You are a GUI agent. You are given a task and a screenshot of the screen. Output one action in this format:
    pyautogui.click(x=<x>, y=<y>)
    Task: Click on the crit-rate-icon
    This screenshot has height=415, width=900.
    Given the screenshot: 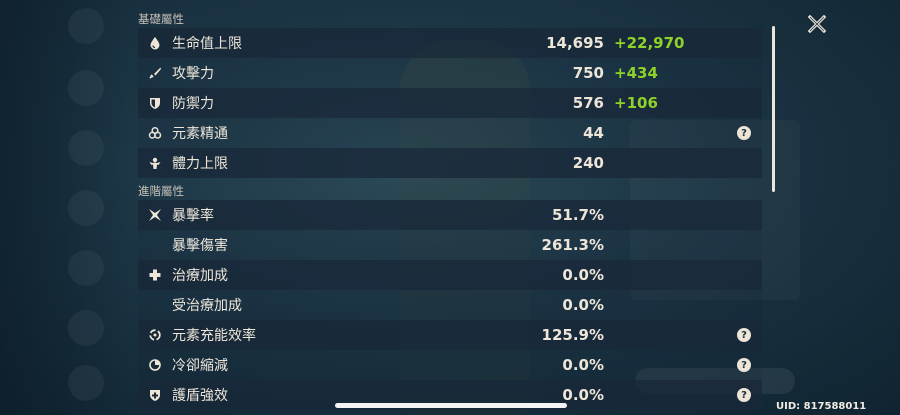 What is the action you would take?
    pyautogui.click(x=155, y=215)
    